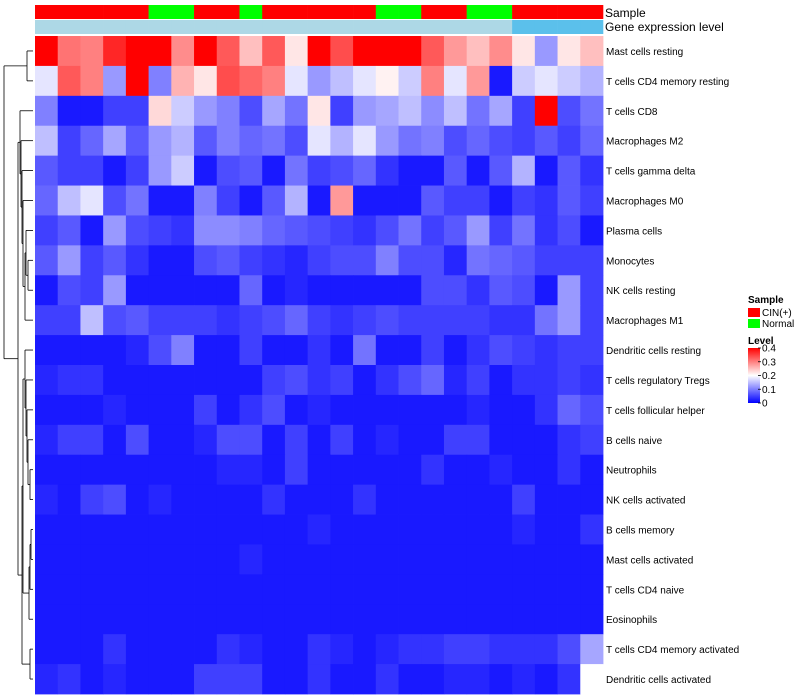 This screenshot has height=700, width=800. What do you see at coordinates (634, 231) in the screenshot?
I see `row-label: Plasma cells` at bounding box center [634, 231].